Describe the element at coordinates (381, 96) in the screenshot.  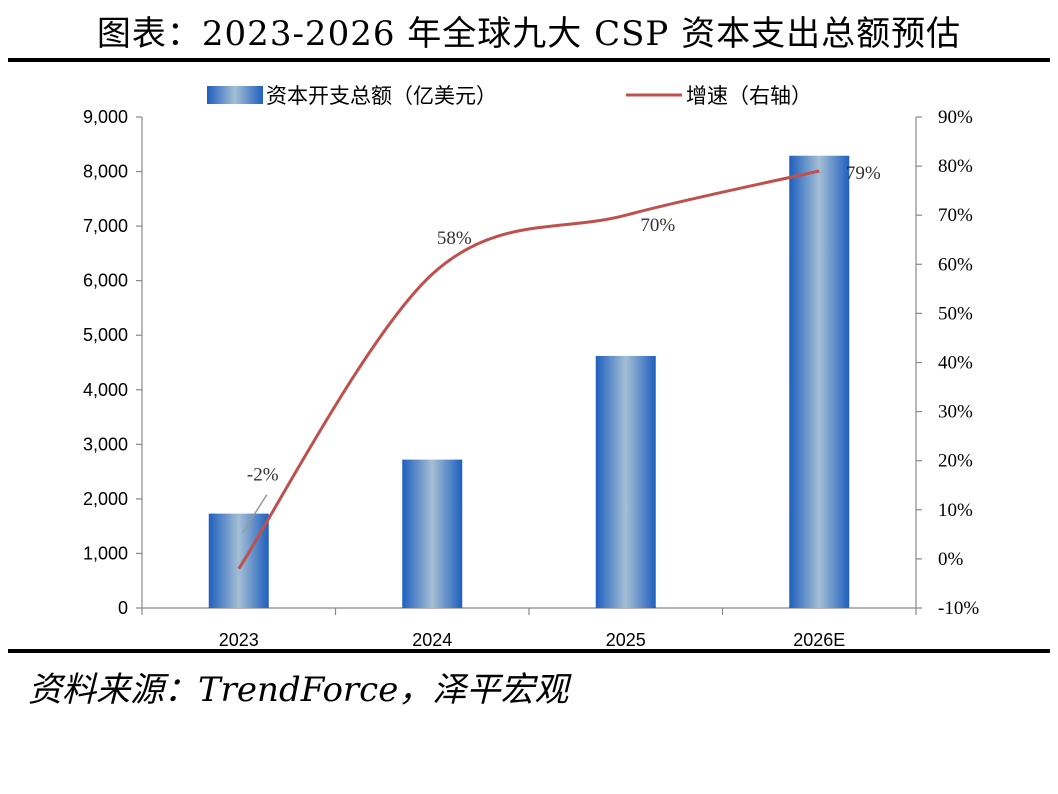
I see `legend-bar-label: 资本开支总额（亿美元）` at that location.